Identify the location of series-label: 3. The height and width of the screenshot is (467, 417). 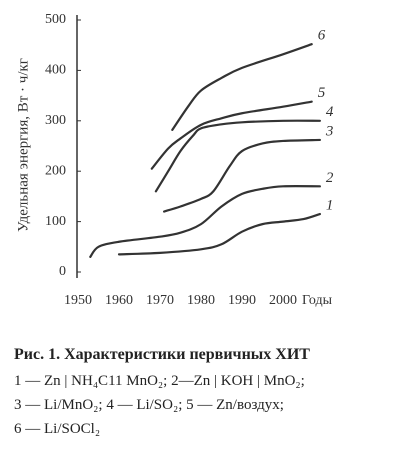
(329, 131).